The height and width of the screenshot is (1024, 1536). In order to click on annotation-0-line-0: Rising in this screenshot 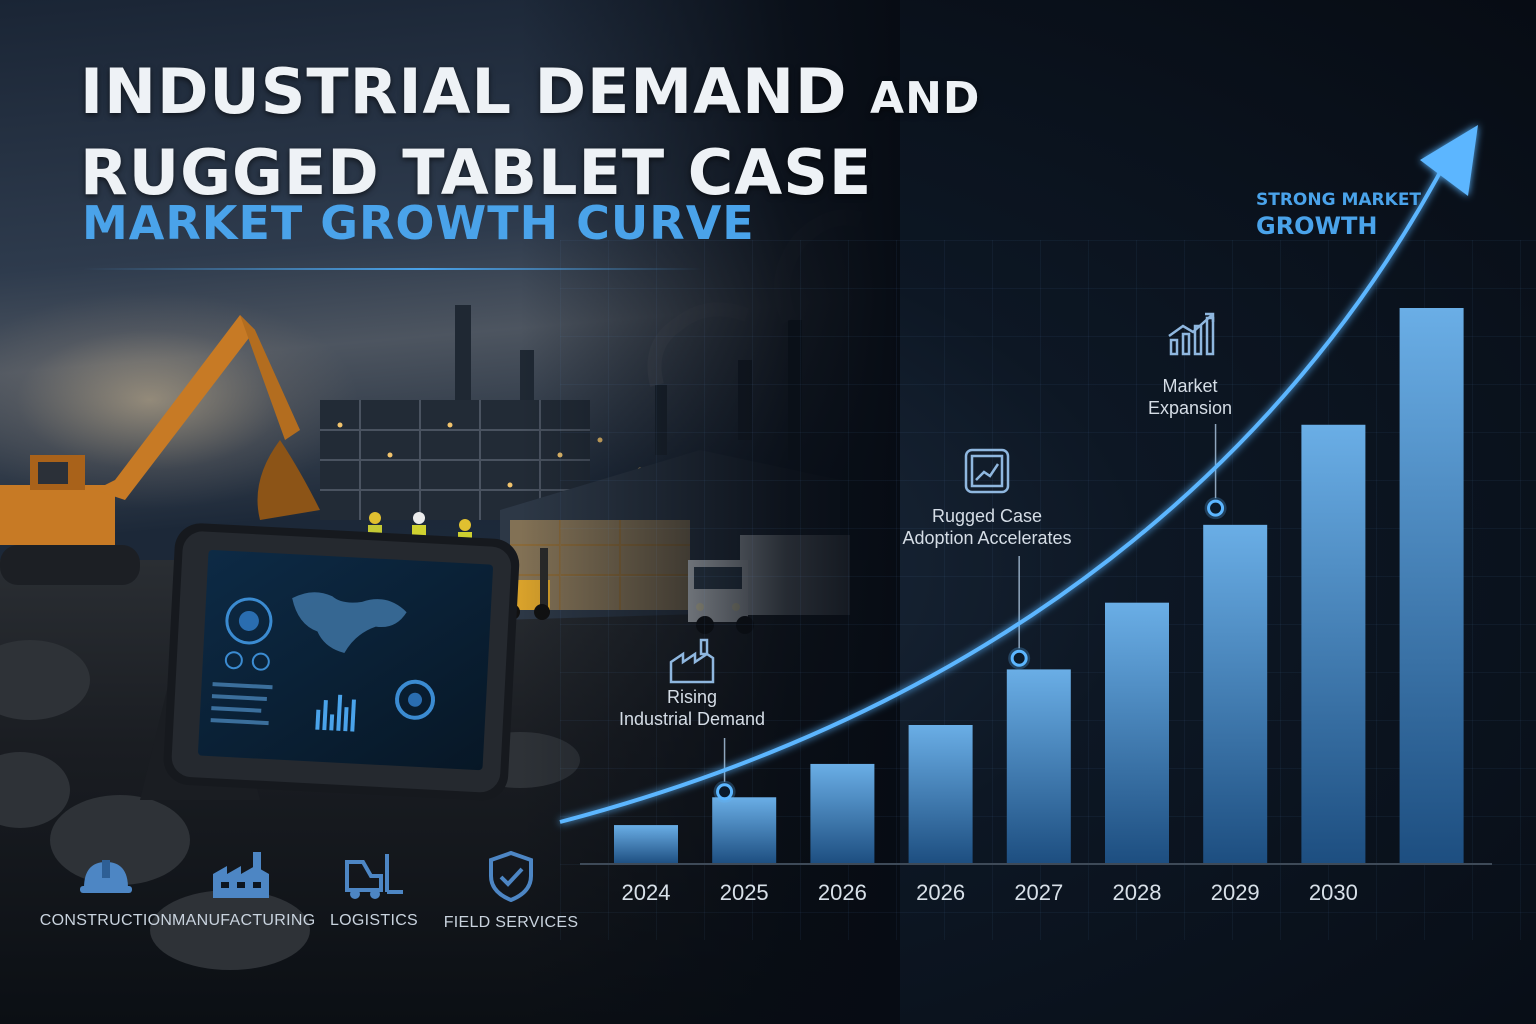, I will do `click(692, 697)`.